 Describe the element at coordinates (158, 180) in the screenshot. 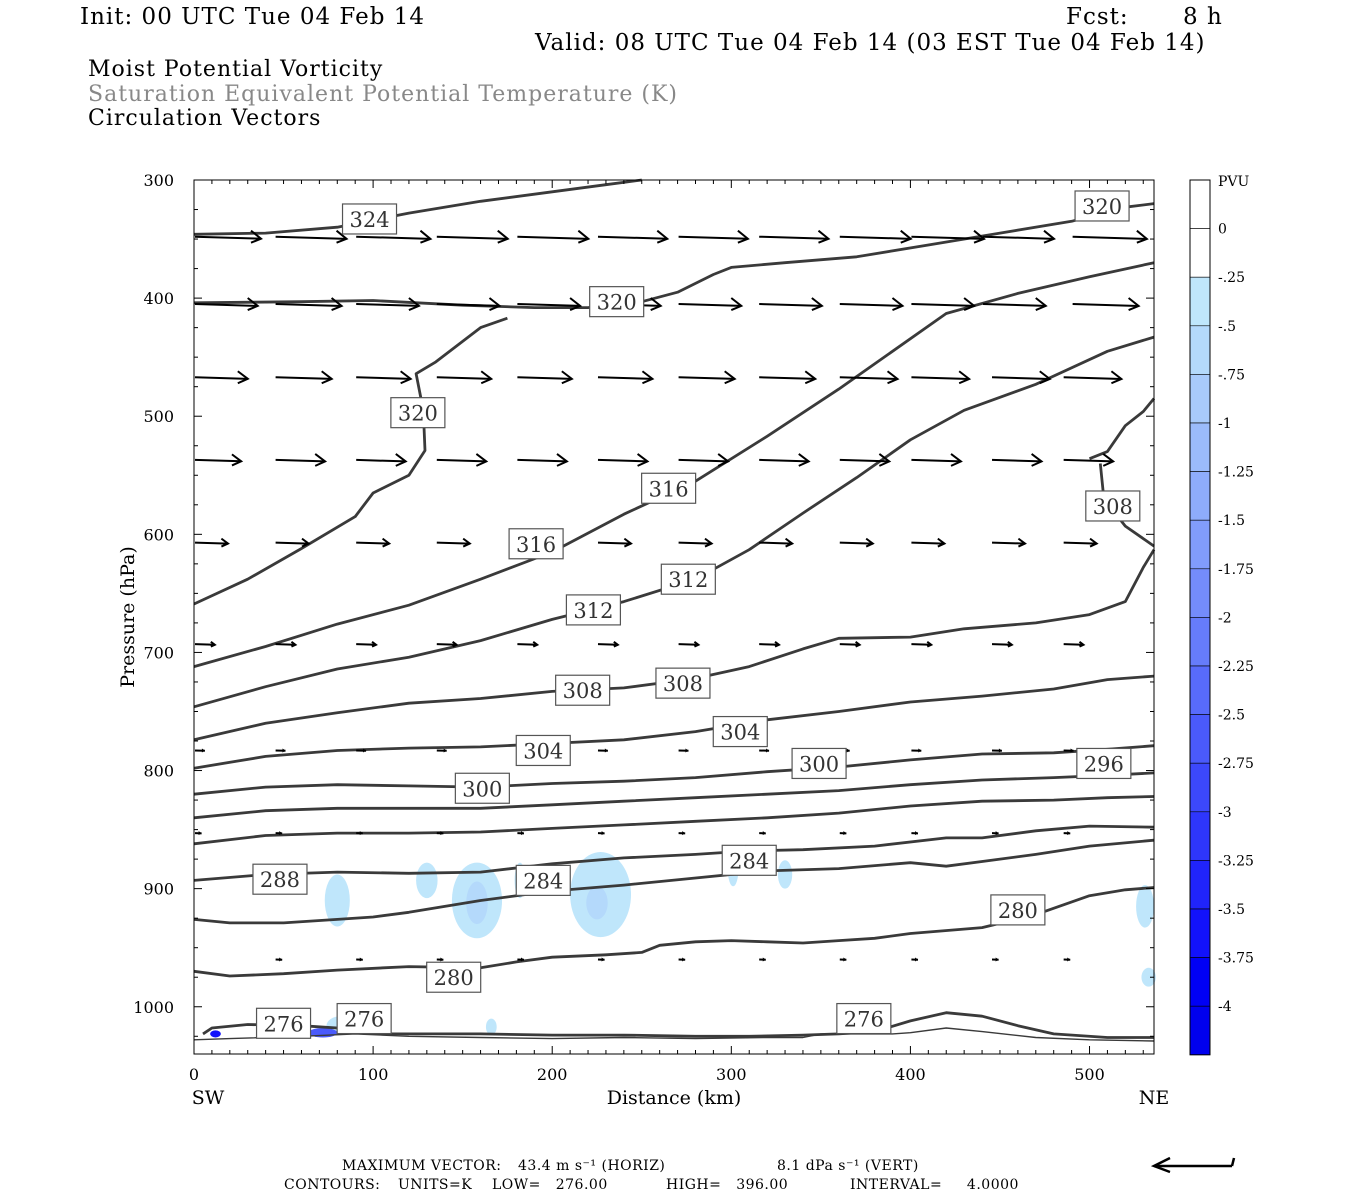

I see `y-tick-label: 300` at that location.